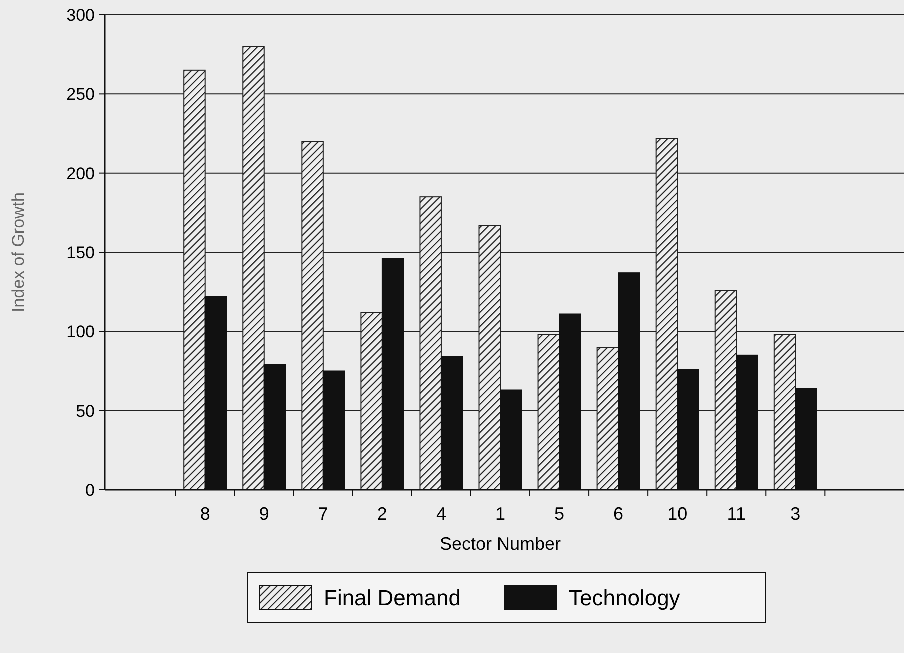  Describe the element at coordinates (500, 514) in the screenshot. I see `x-tick-label: 1` at that location.